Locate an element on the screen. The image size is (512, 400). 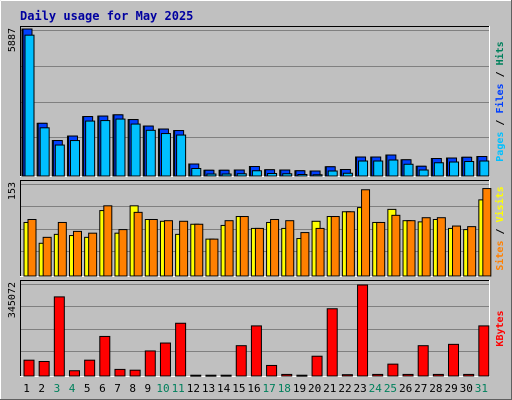
legend-files: Files is located at coordinates (500, 98).